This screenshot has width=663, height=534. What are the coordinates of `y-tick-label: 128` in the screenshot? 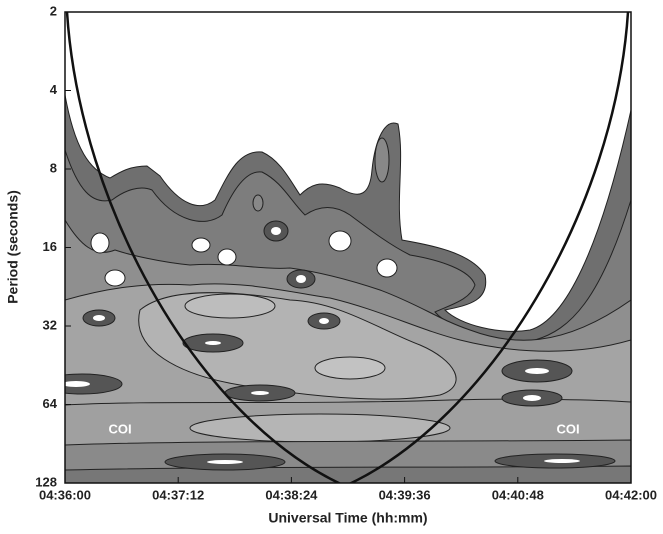 It's located at (46, 481).